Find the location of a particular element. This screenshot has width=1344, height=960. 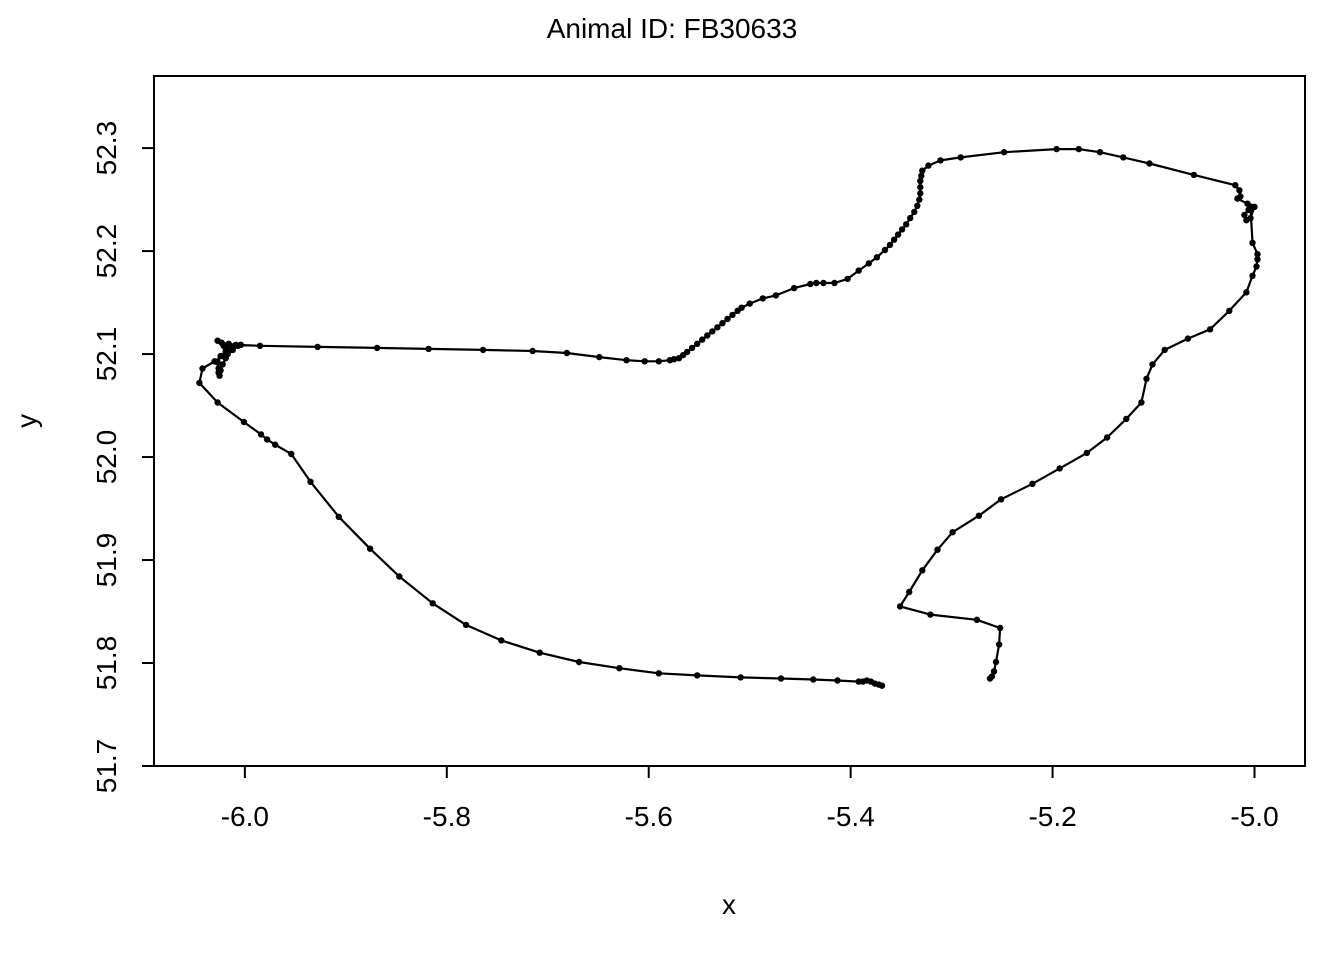

y-tick-label: 51.9 is located at coordinates (106, 560).